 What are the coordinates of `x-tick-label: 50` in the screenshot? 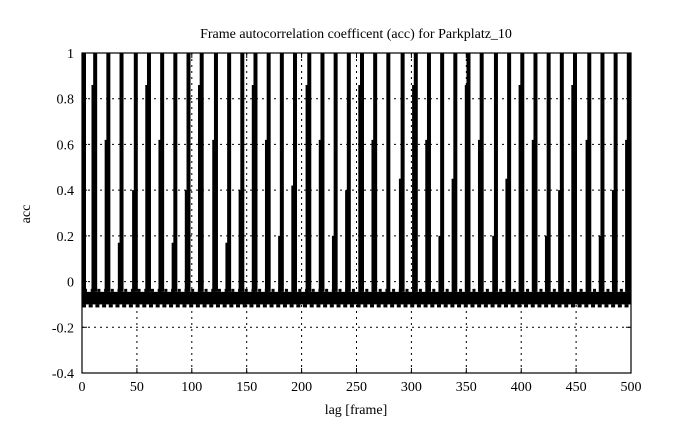 It's located at (137, 387).